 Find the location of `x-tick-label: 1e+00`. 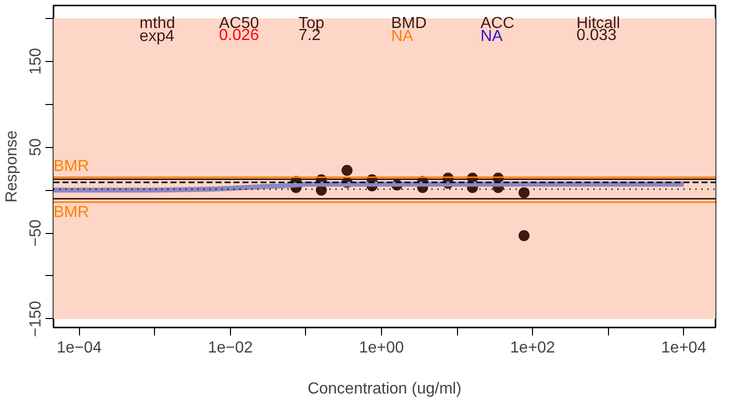

x-tick-label: 1e+00 is located at coordinates (381, 348).